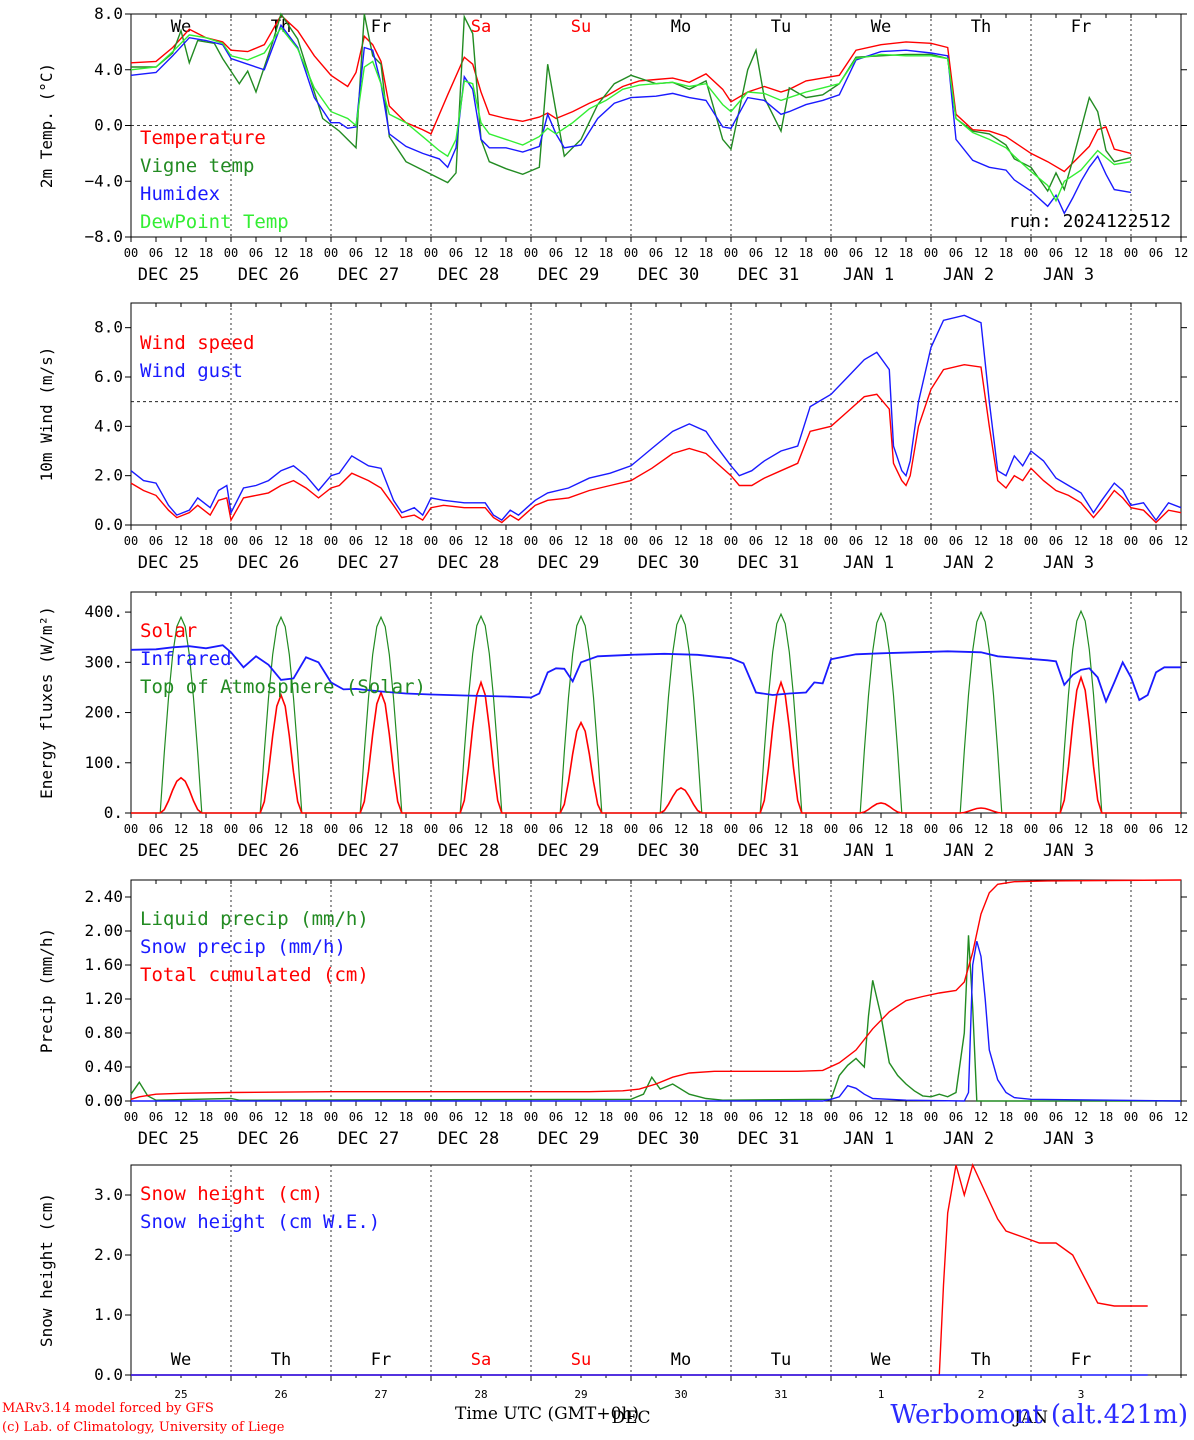  What do you see at coordinates (197, 166) in the screenshot?
I see `legend-entry: Vigne temp` at bounding box center [197, 166].